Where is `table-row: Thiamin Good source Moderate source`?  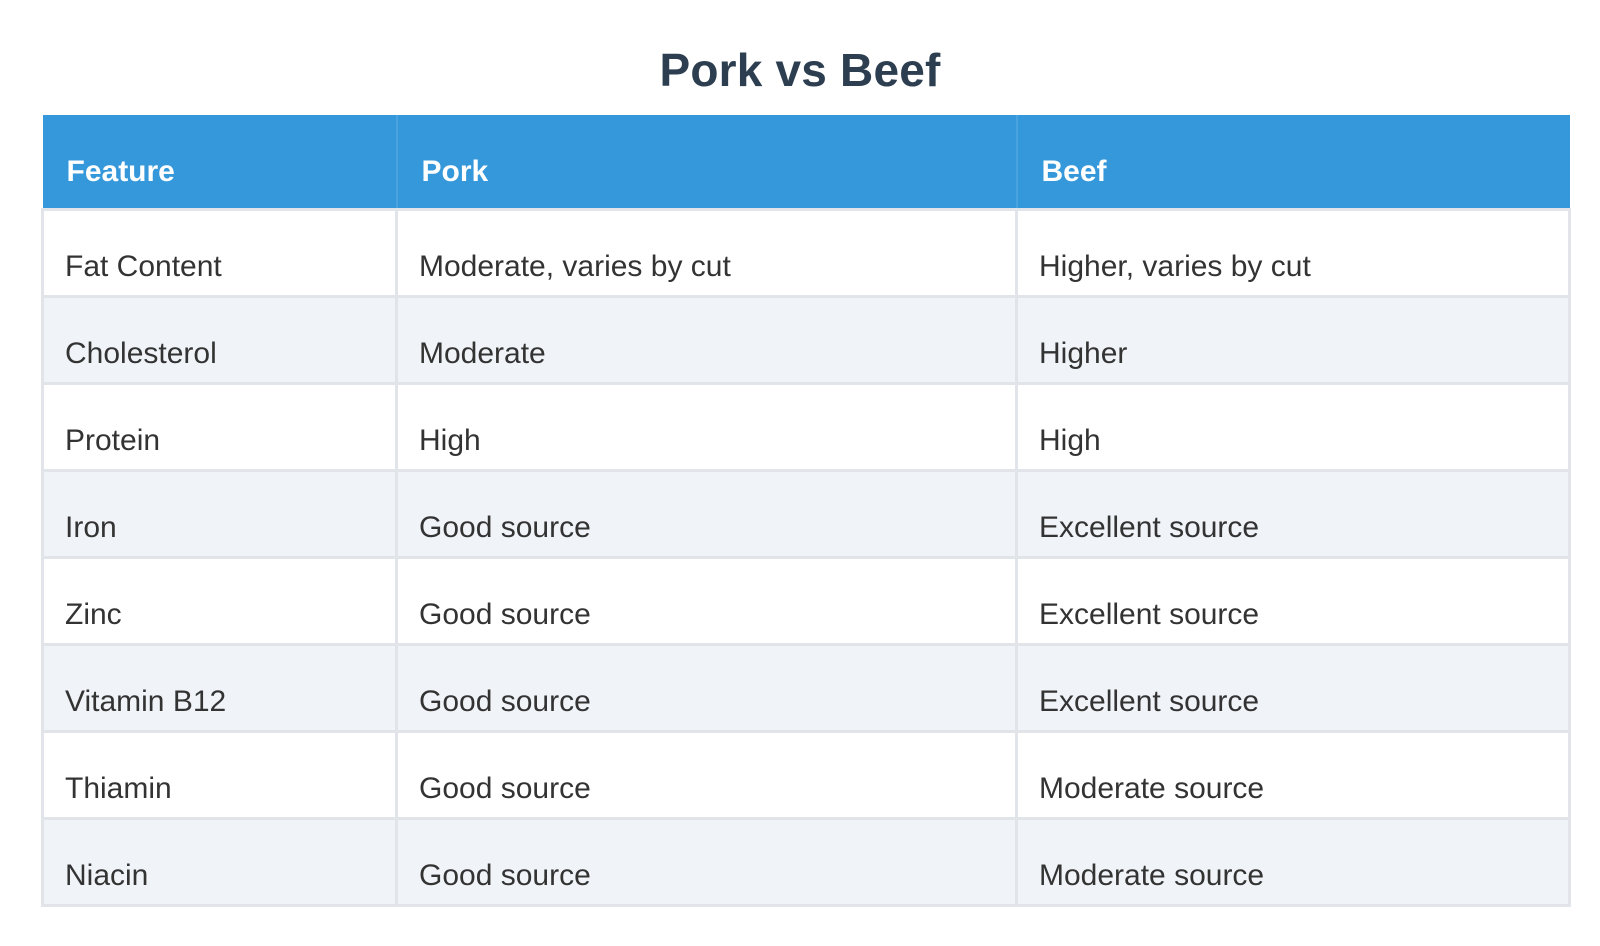
table-row: Thiamin Good source Moderate source is located at coordinates (806, 774).